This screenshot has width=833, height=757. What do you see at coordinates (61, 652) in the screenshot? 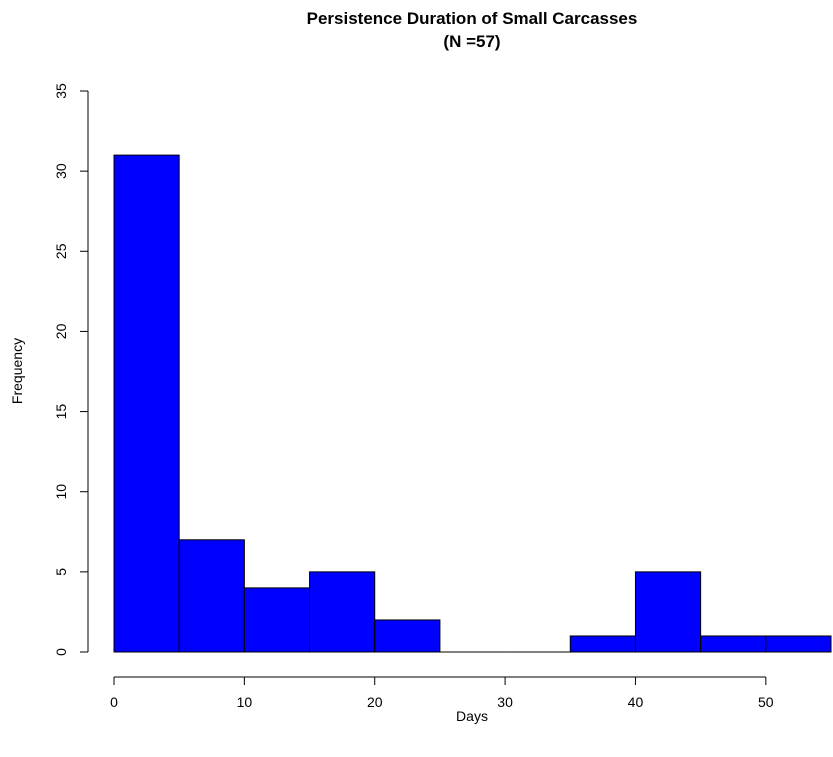
I see `y-tick-label: 0` at bounding box center [61, 652].